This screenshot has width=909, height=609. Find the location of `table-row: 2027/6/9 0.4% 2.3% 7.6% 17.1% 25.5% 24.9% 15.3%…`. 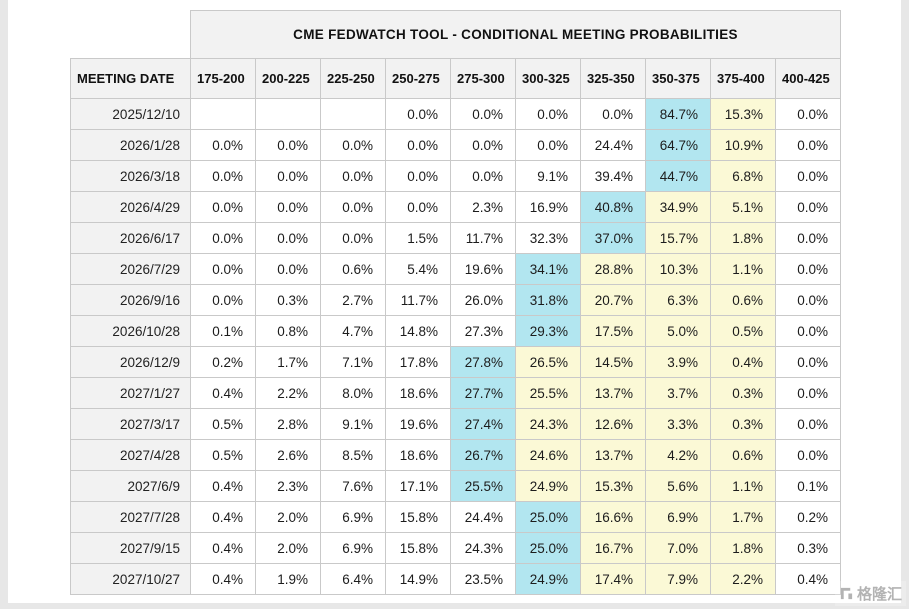

table-row: 2027/6/9 0.4% 2.3% 7.6% 17.1% 25.5% 24.9% 15.3%… is located at coordinates (455, 486).